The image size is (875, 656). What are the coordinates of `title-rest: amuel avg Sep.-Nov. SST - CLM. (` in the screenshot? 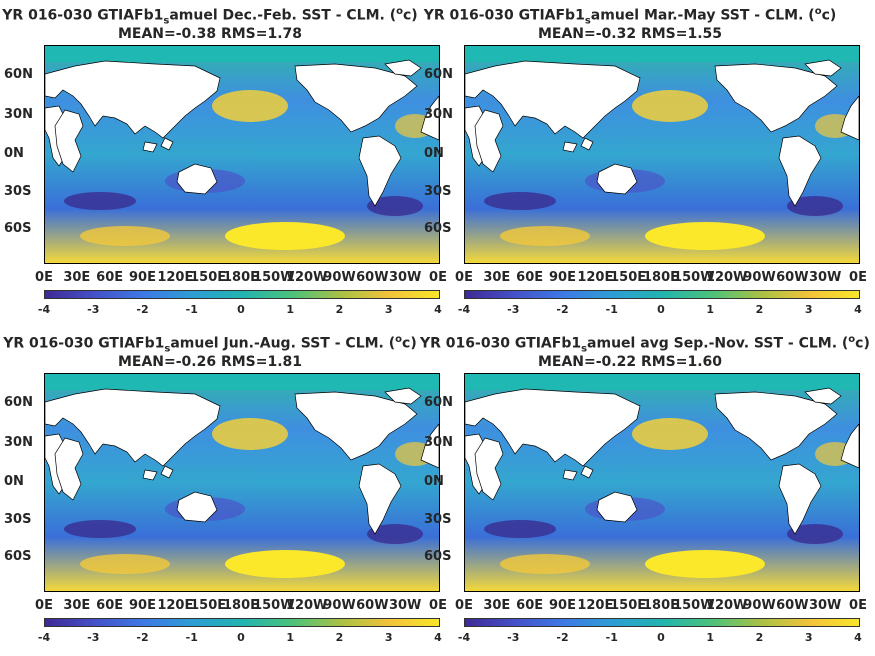 It's located at (718, 343).